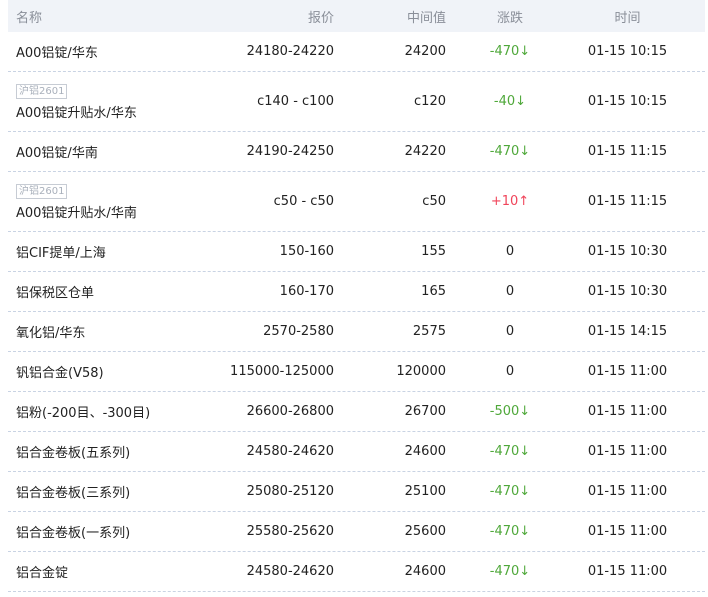 The height and width of the screenshot is (597, 708). I want to click on price-cell: 24190-24250, so click(290, 151).